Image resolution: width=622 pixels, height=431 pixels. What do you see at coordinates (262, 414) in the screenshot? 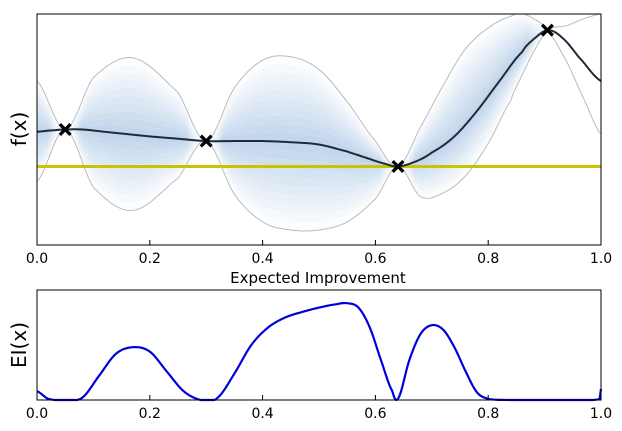
I see `ei-x-tick-label: 0.4` at bounding box center [262, 414].